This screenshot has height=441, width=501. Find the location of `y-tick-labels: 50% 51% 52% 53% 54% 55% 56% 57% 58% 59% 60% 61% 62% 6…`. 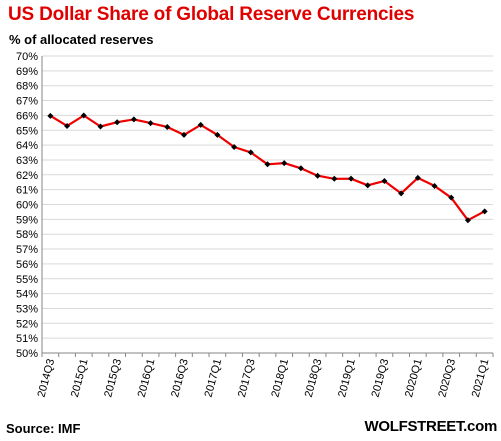

y-tick-labels: 50% 51% 52% 53% 54% 55% 56% 57% 58% 59% 60% 61% 62% 6… is located at coordinates (27, 205).